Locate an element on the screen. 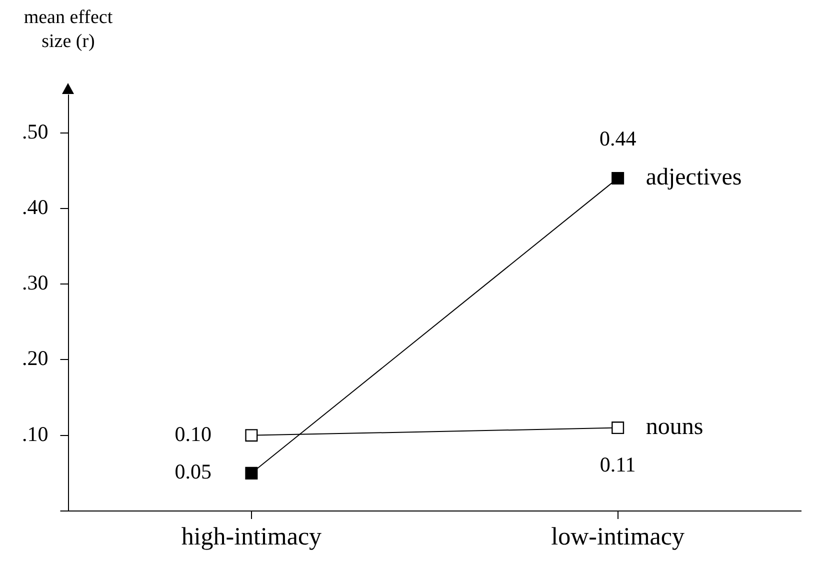 The height and width of the screenshot is (565, 819). series-label: nouns is located at coordinates (675, 427).